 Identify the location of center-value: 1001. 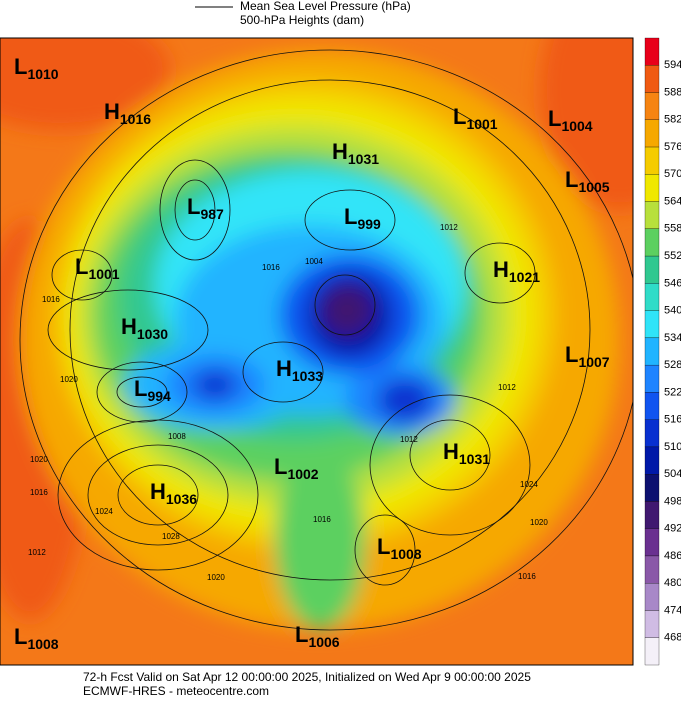
(481, 124).